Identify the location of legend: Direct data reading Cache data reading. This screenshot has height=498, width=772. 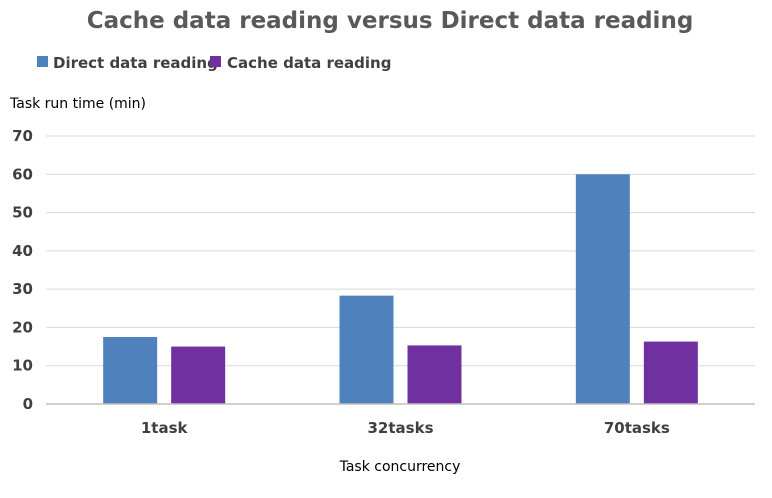
(214, 63).